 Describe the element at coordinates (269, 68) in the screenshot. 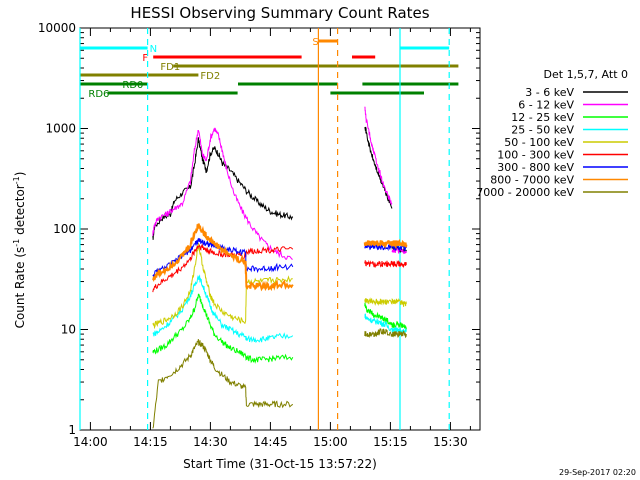

I see `flag-bars: N S F FD1 FD2 RD0 RD6` at that location.